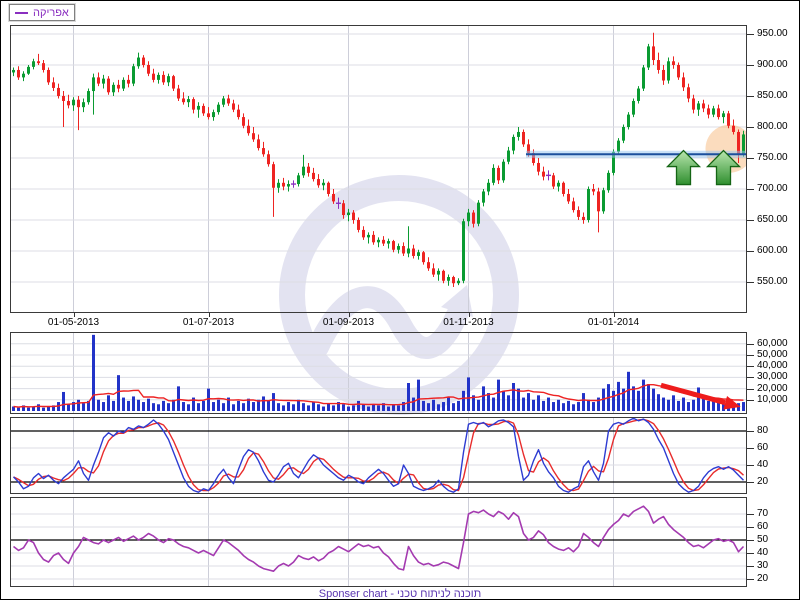  I want to click on y-axis-tick-label: 650.00, so click(772, 219).